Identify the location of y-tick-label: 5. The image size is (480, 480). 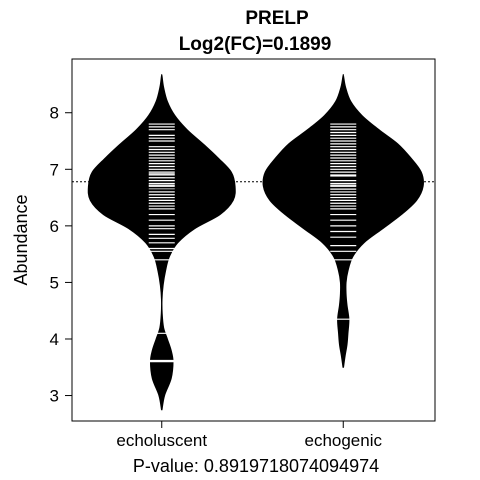
(54, 282).